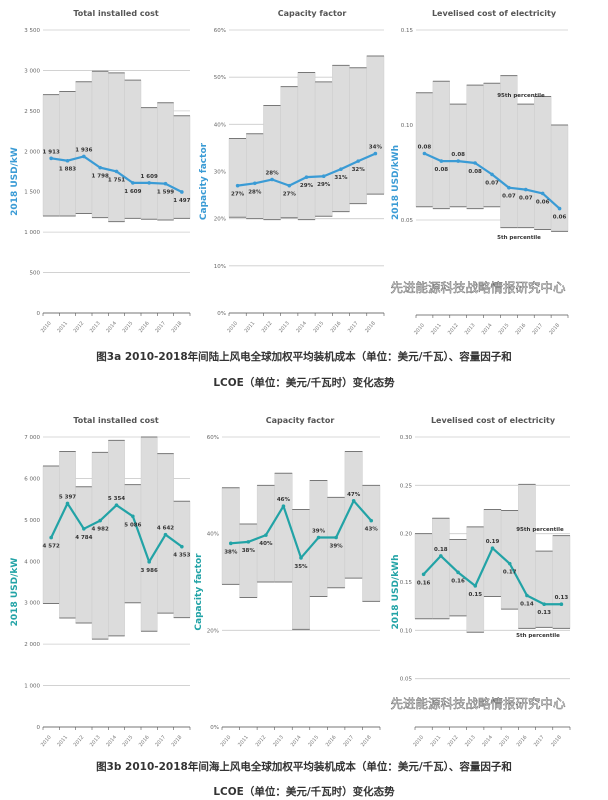 This screenshot has width=608, height=800. Describe the element at coordinates (115, 420) in the screenshot. I see `chart-title: Total installed cost` at that location.